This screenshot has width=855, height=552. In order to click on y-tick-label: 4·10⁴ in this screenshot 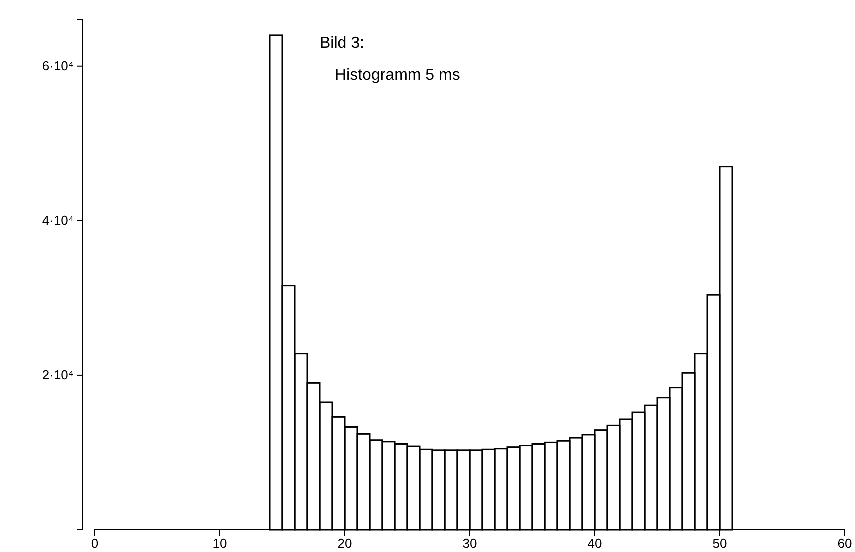, I will do `click(58, 220)`.